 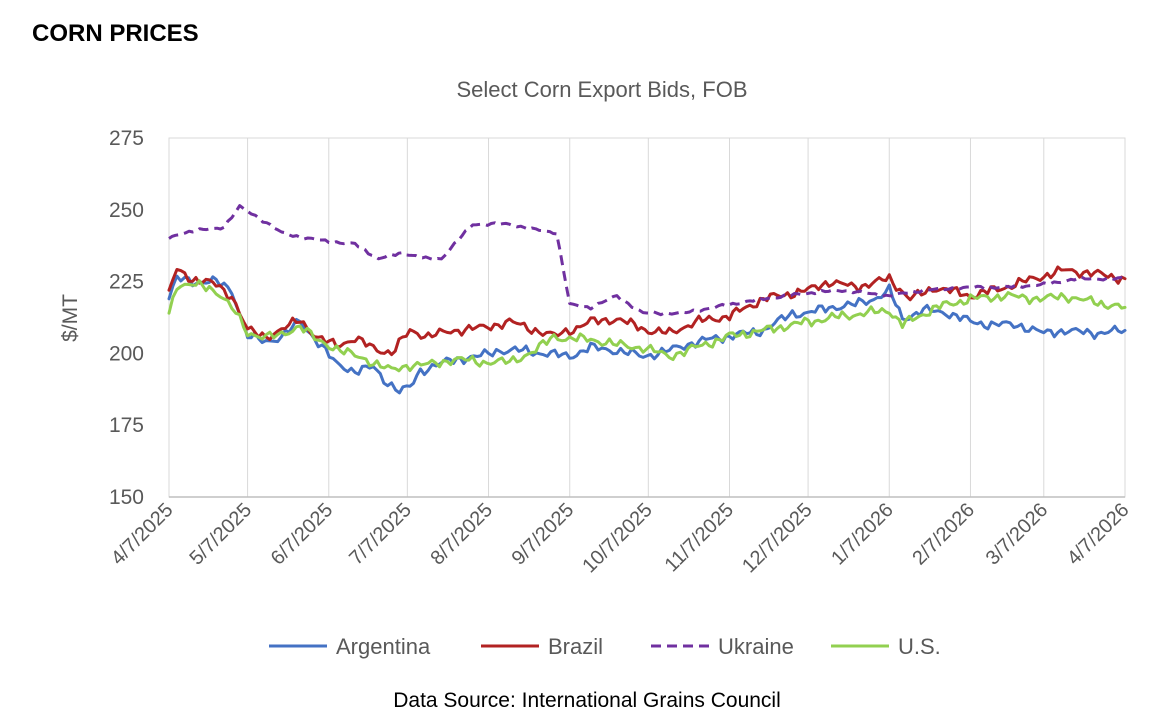 I want to click on x-tick-label: 12/7/2025, so click(x=777, y=538).